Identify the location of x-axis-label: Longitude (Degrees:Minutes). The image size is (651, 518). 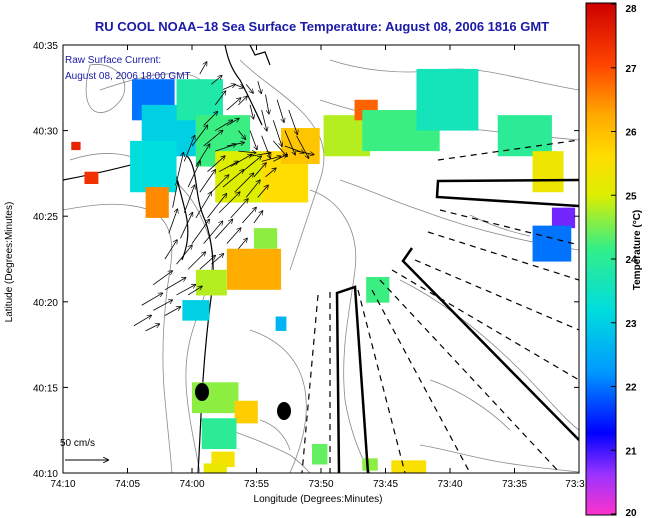
(318, 499).